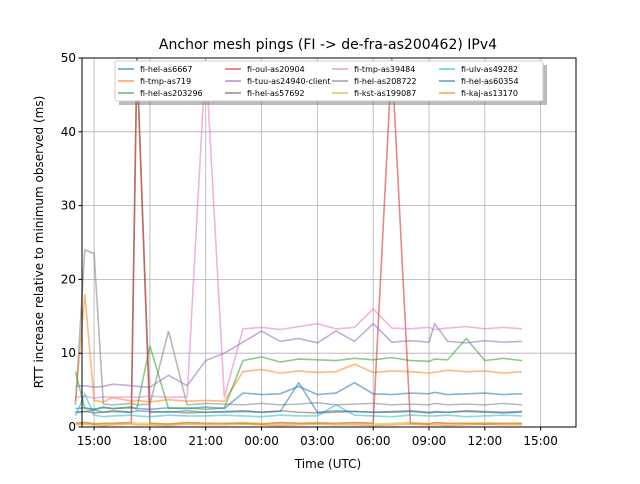 Image resolution: width=640 pixels, height=484 pixels. What do you see at coordinates (299, 354) in the screenshot?
I see `series-line-fi-tuu-as24940-client` at bounding box center [299, 354].